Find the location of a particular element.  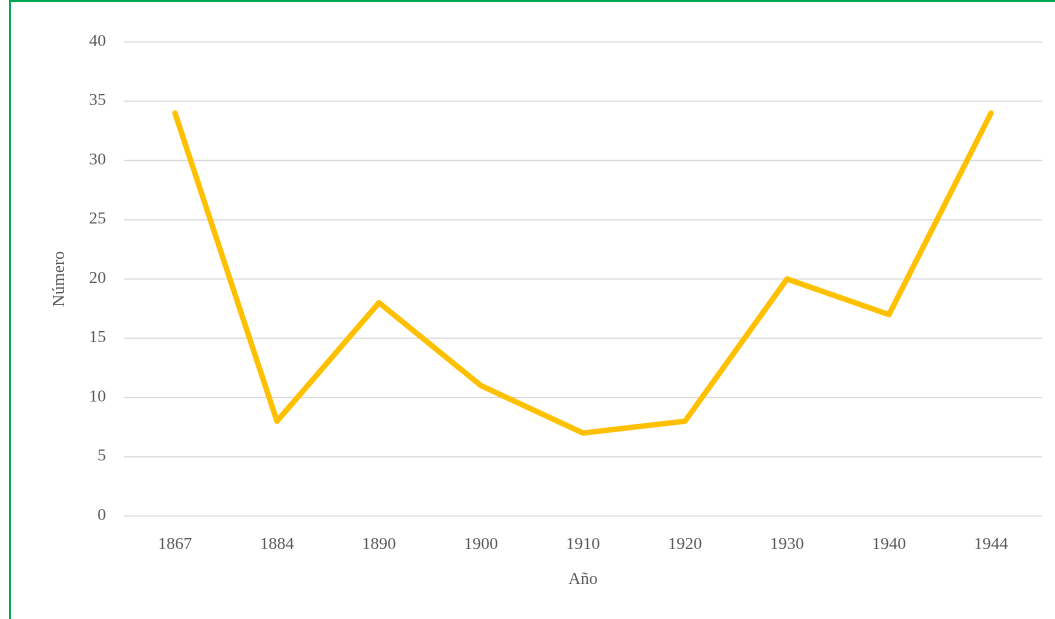

x-tick-label: 1944 is located at coordinates (991, 543).